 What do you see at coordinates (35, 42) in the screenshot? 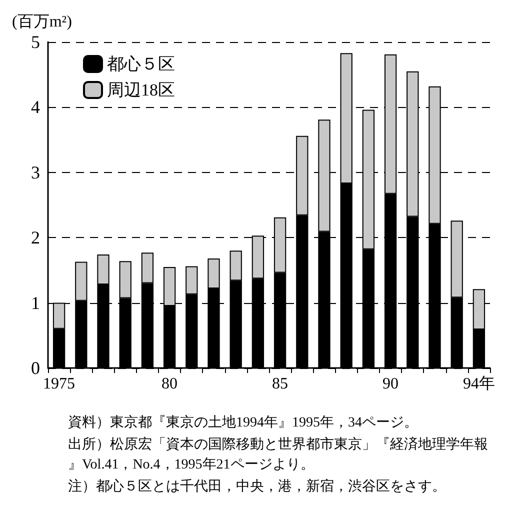
I see `y-tick-label: 5` at bounding box center [35, 42].